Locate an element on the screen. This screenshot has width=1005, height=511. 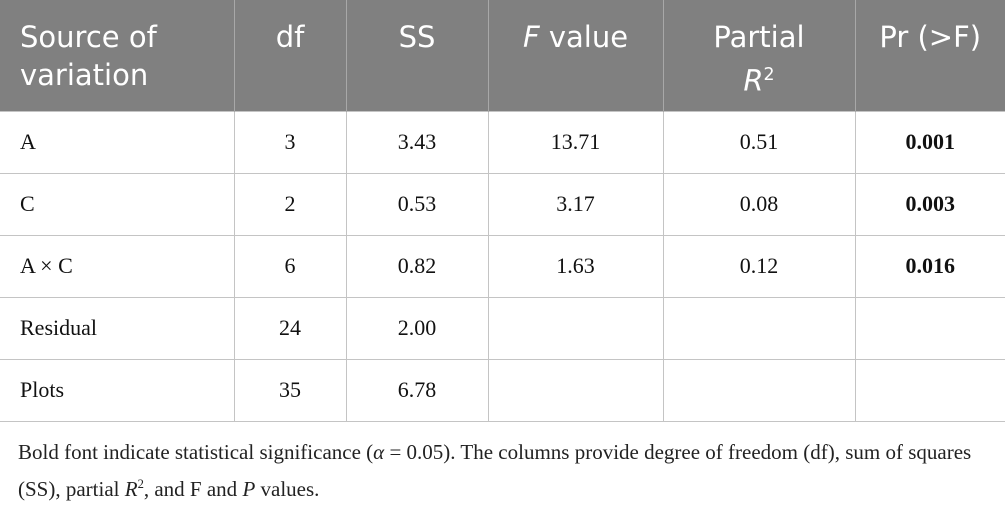
table-row: Plots 35 6.78 is located at coordinates (502, 390).